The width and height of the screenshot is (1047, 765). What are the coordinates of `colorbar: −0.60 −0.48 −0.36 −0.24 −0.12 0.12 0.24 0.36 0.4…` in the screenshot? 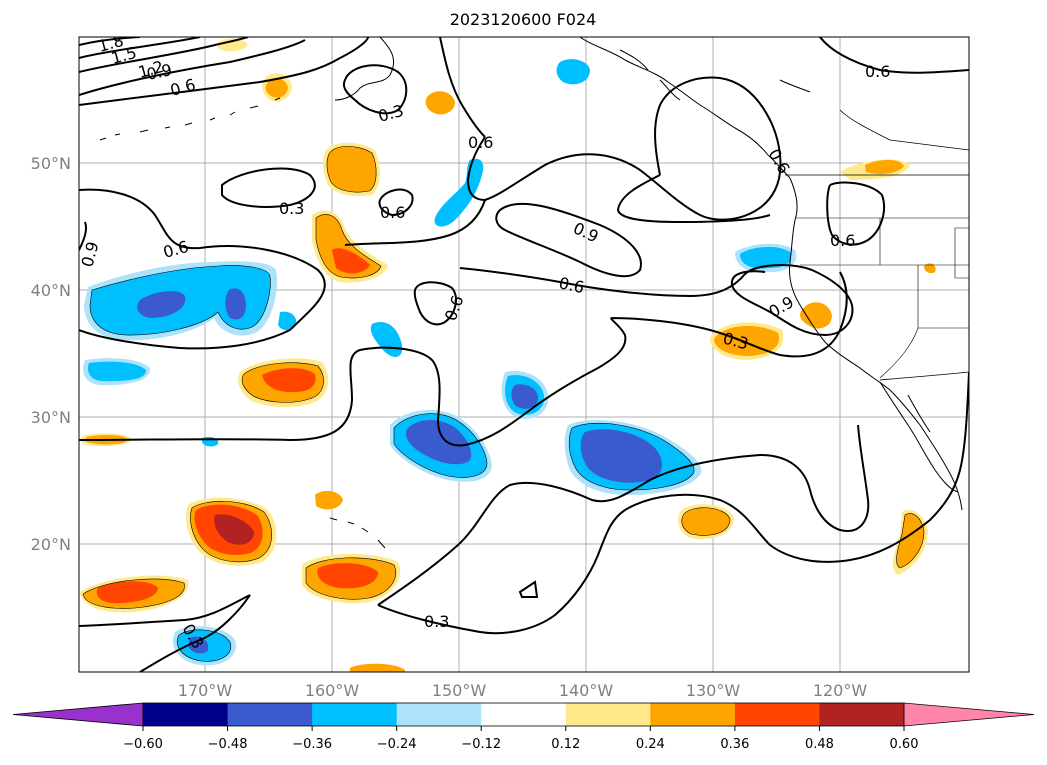 It's located at (523, 727).